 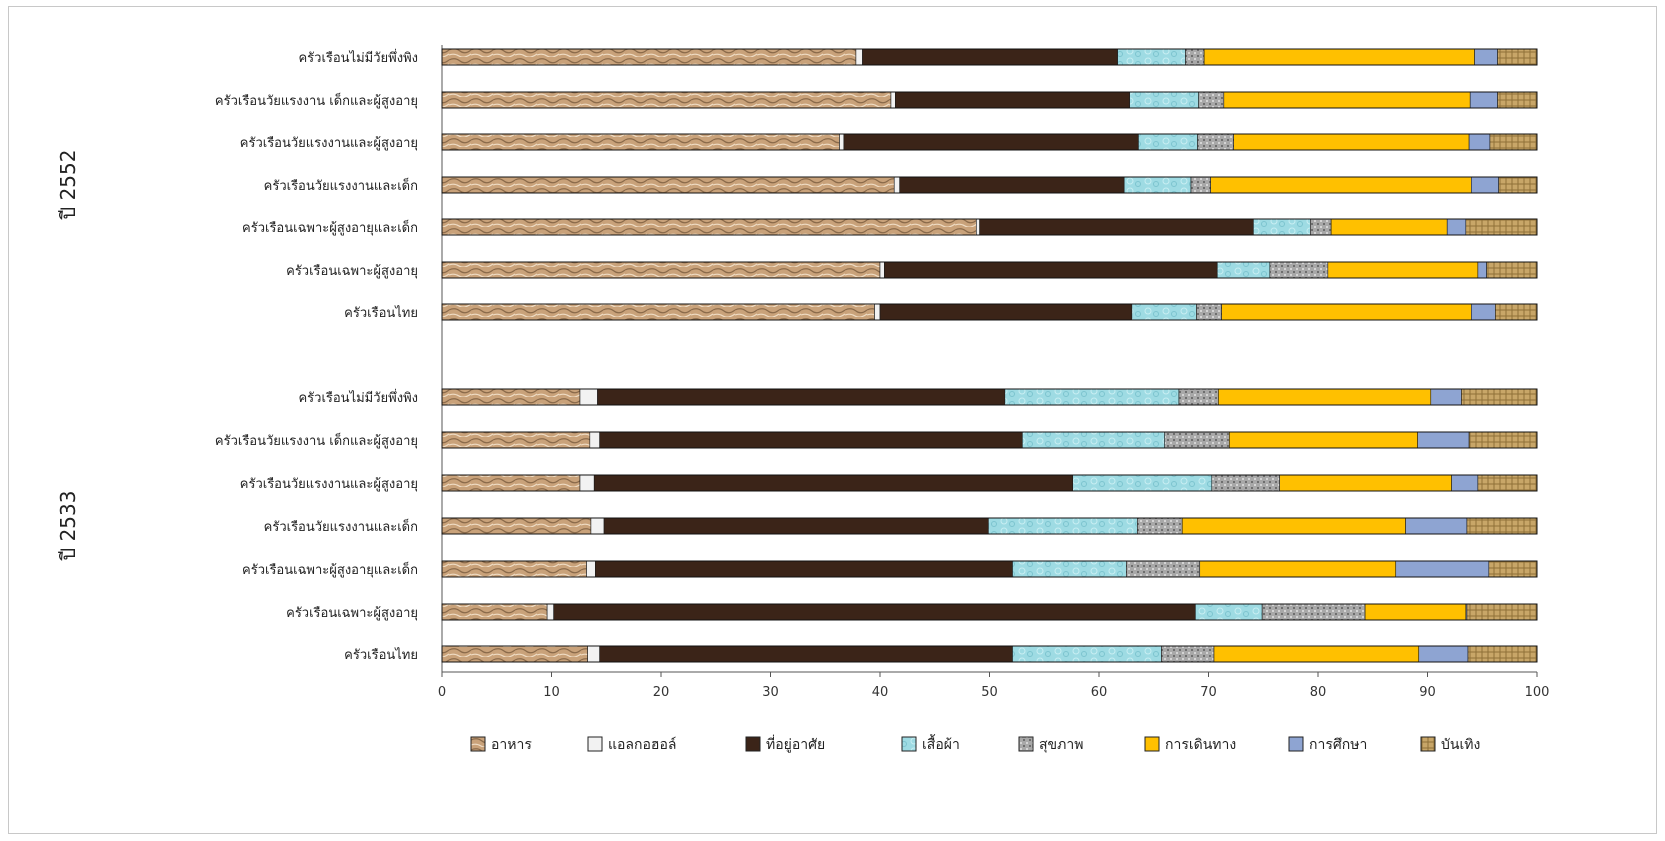 What do you see at coordinates (442, 692) in the screenshot?
I see `x-tick-label: 0` at bounding box center [442, 692].